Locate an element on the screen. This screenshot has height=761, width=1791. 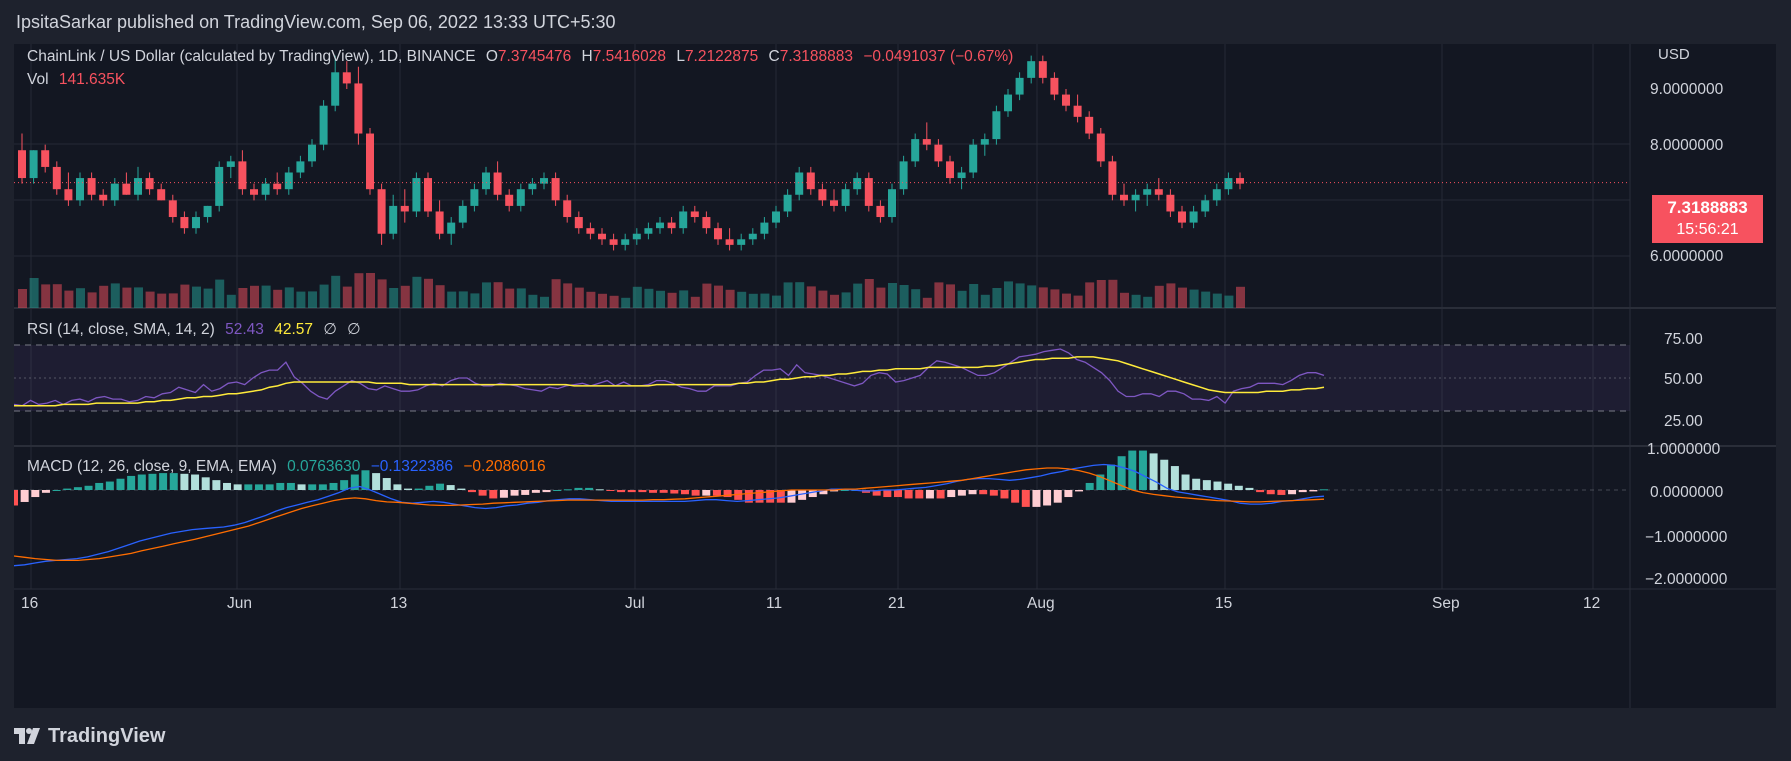
volume-legend: Vol 141.635K is located at coordinates (79, 80).